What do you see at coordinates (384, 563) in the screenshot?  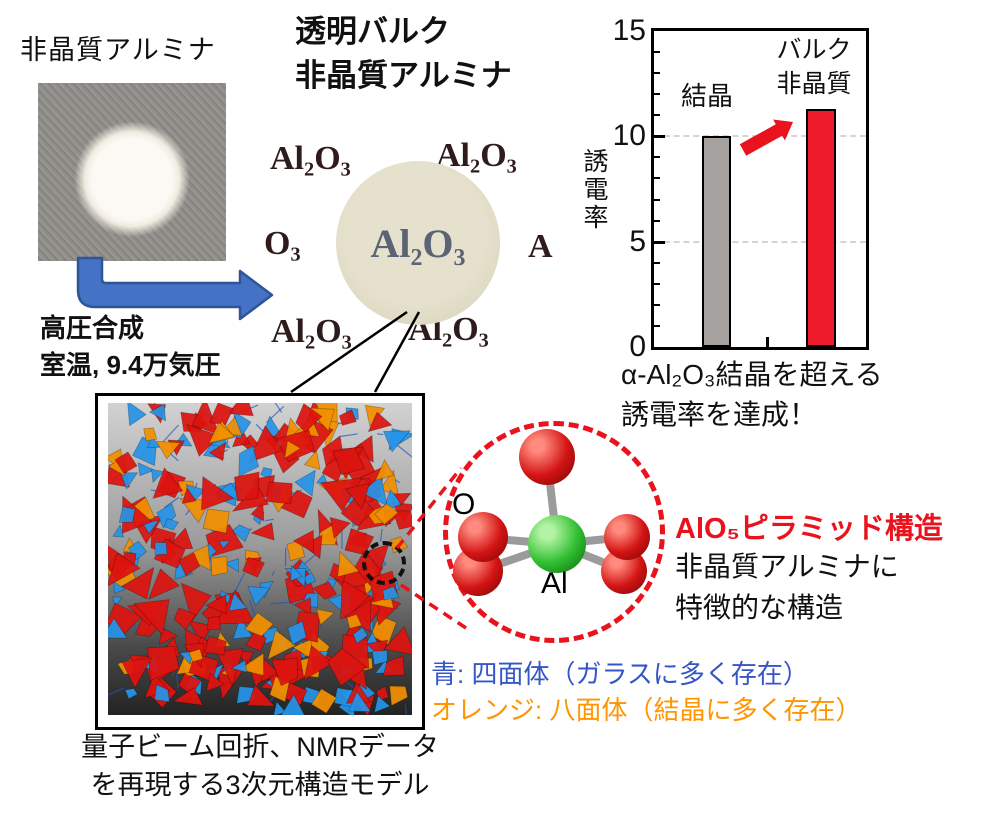 I see `model-highlight-circle` at bounding box center [384, 563].